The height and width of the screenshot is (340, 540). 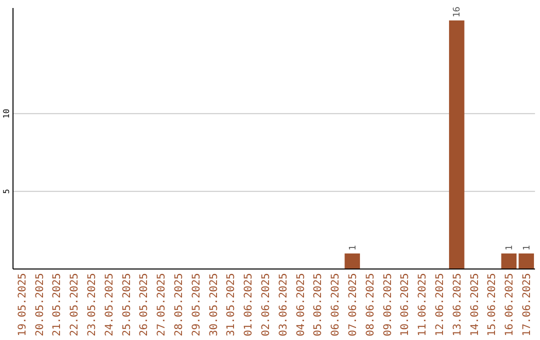 I want to click on x-tick-label: 30.05.2025, so click(x=214, y=304).